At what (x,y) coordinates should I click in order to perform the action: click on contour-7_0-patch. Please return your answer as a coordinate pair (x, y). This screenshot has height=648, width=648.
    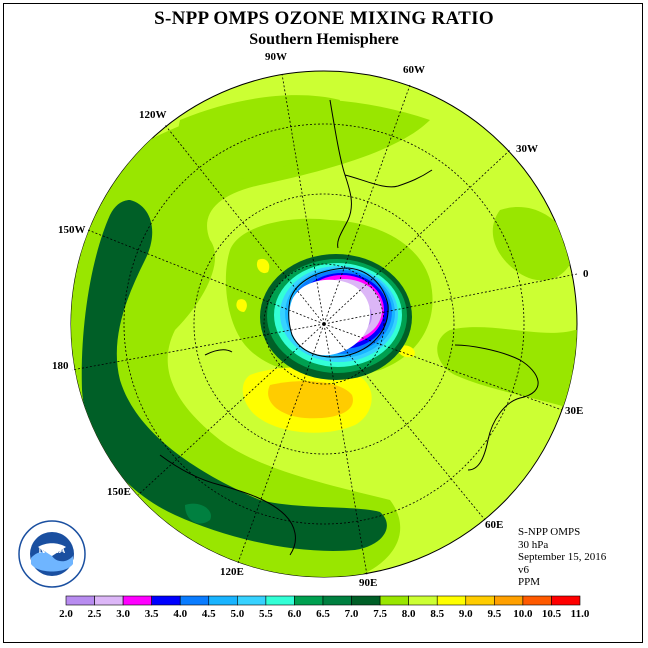
    Looking at the image, I should click on (198, 513).